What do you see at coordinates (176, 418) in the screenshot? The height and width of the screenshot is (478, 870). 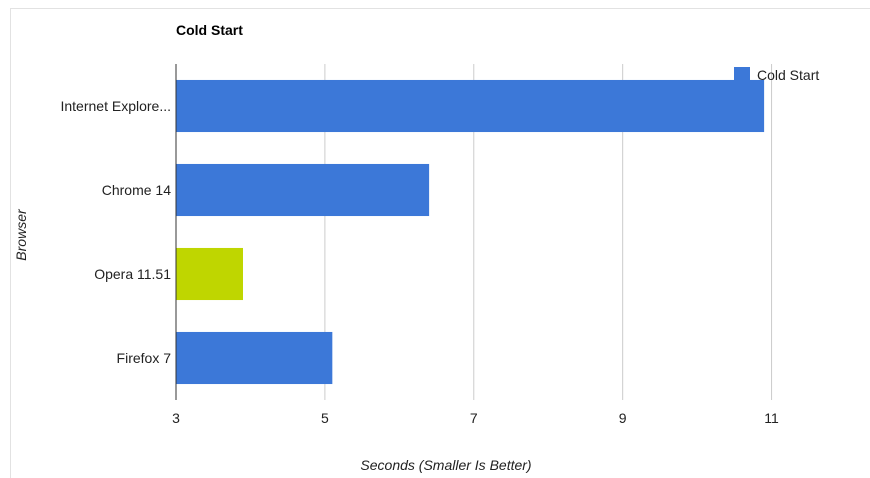 I see `x-tick-label: 3` at bounding box center [176, 418].